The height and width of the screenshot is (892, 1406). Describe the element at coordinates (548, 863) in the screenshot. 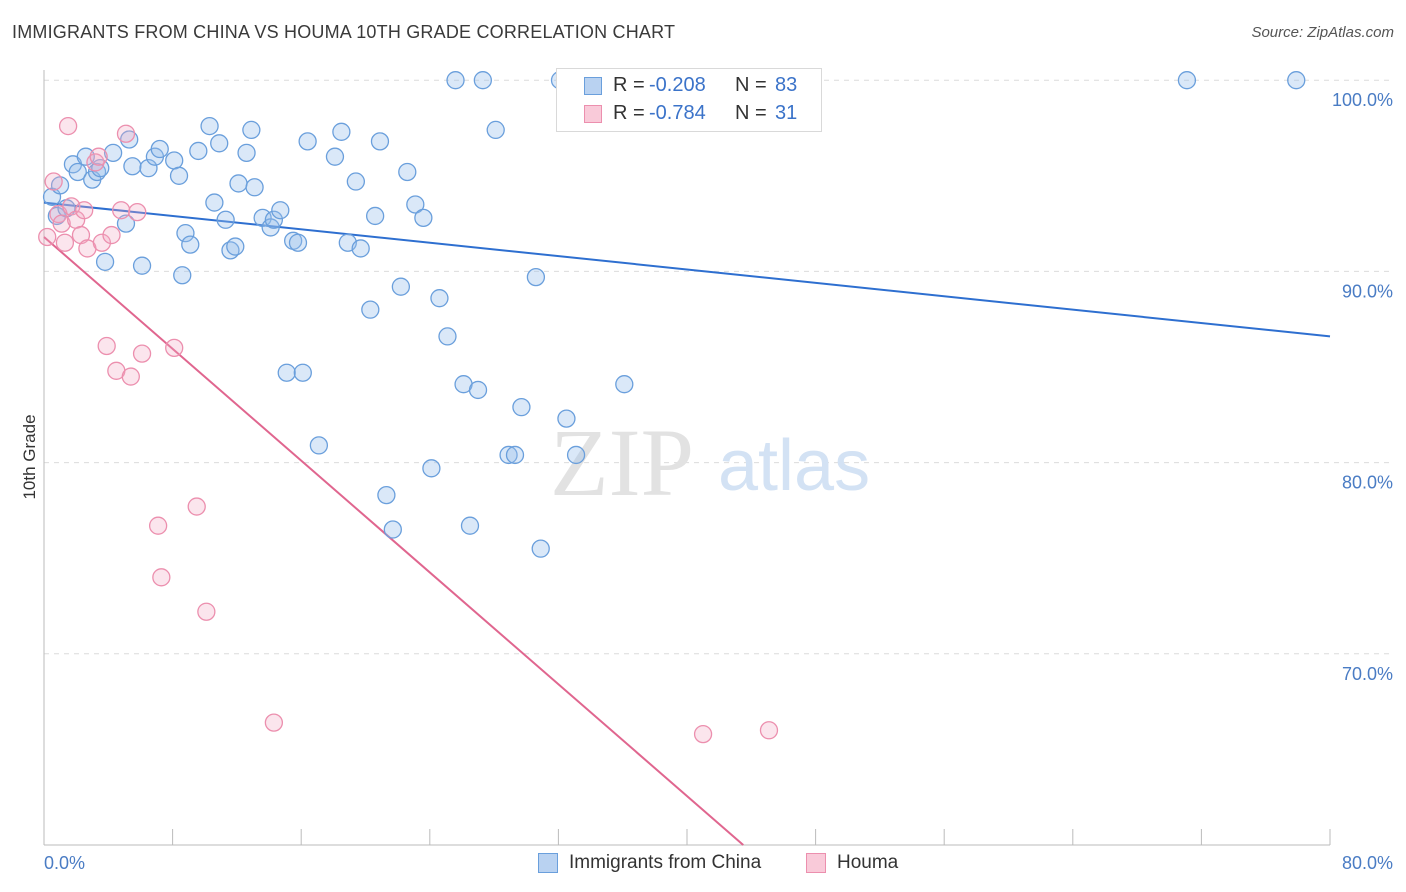

I see `bottom-swatch-china` at that location.